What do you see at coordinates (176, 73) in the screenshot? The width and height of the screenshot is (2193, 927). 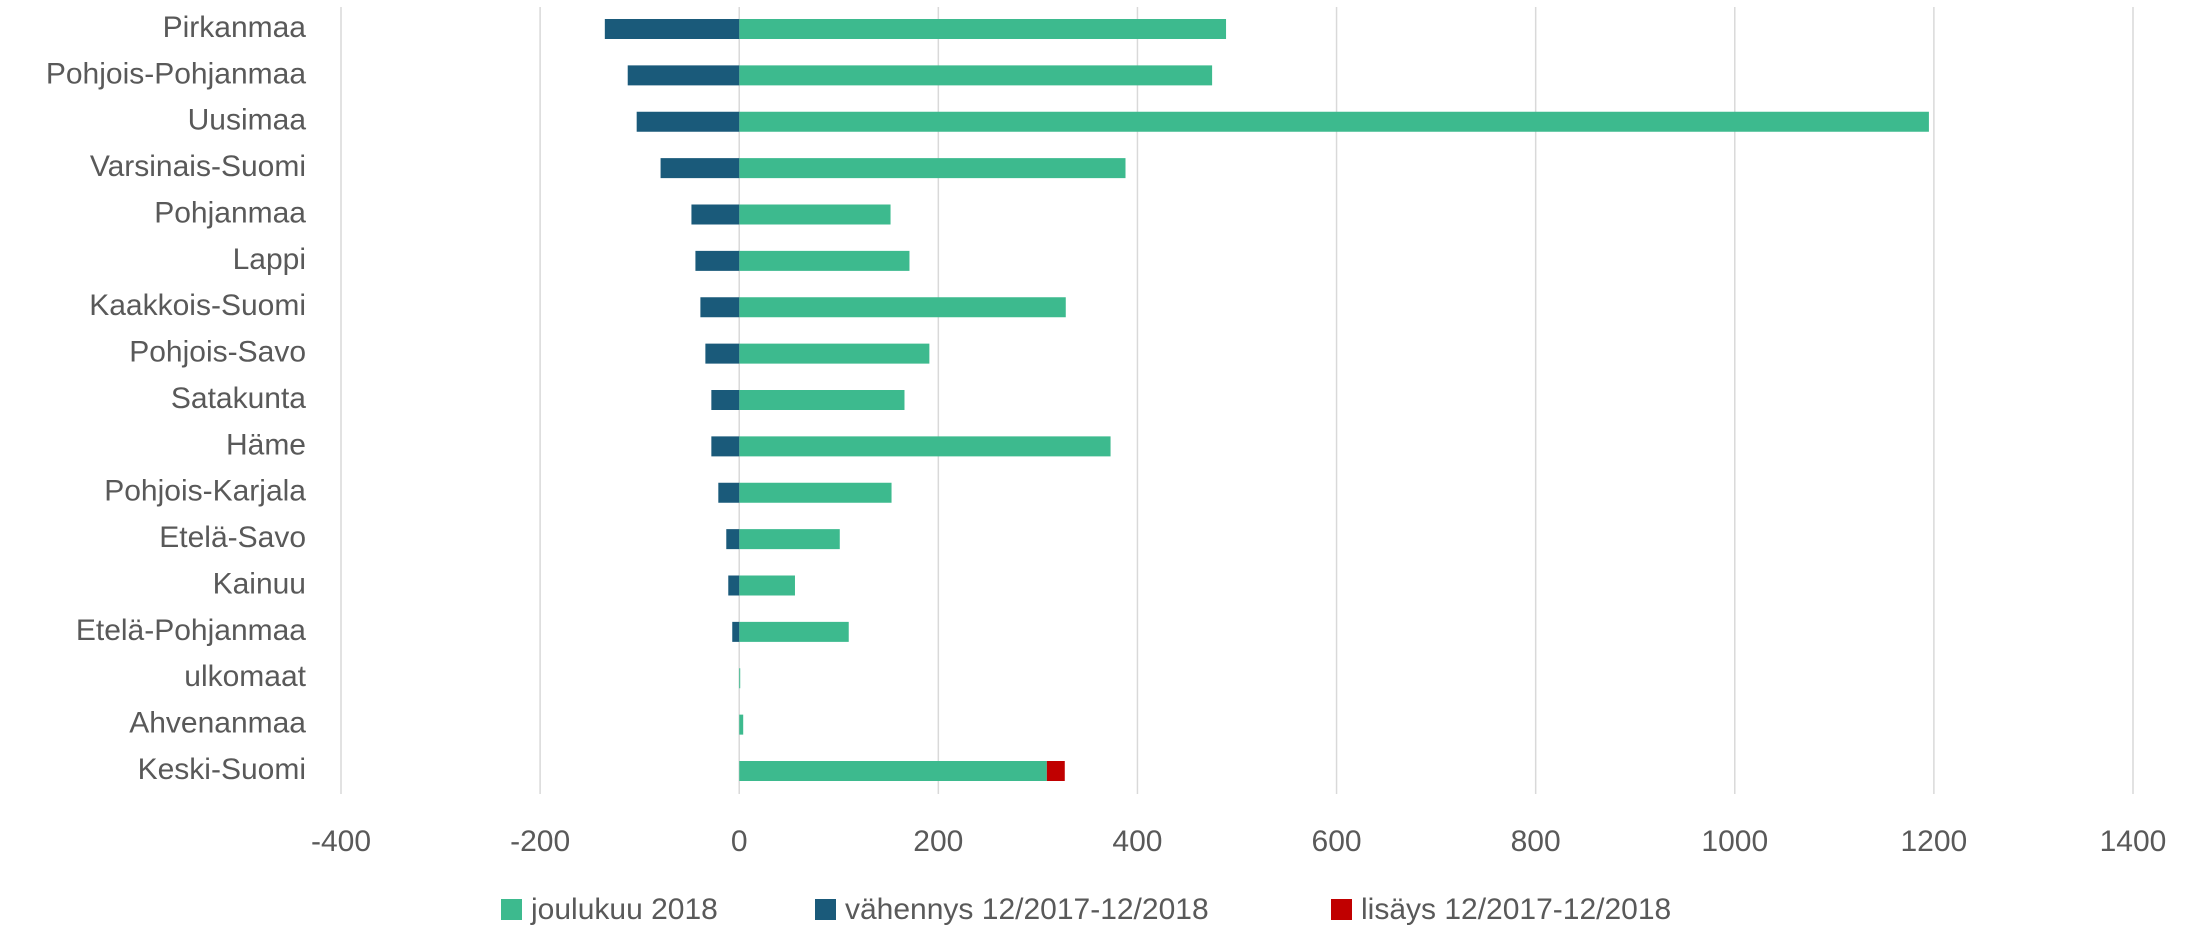 I see `y-tick-label: Pohjois-Pohjanmaa` at bounding box center [176, 73].